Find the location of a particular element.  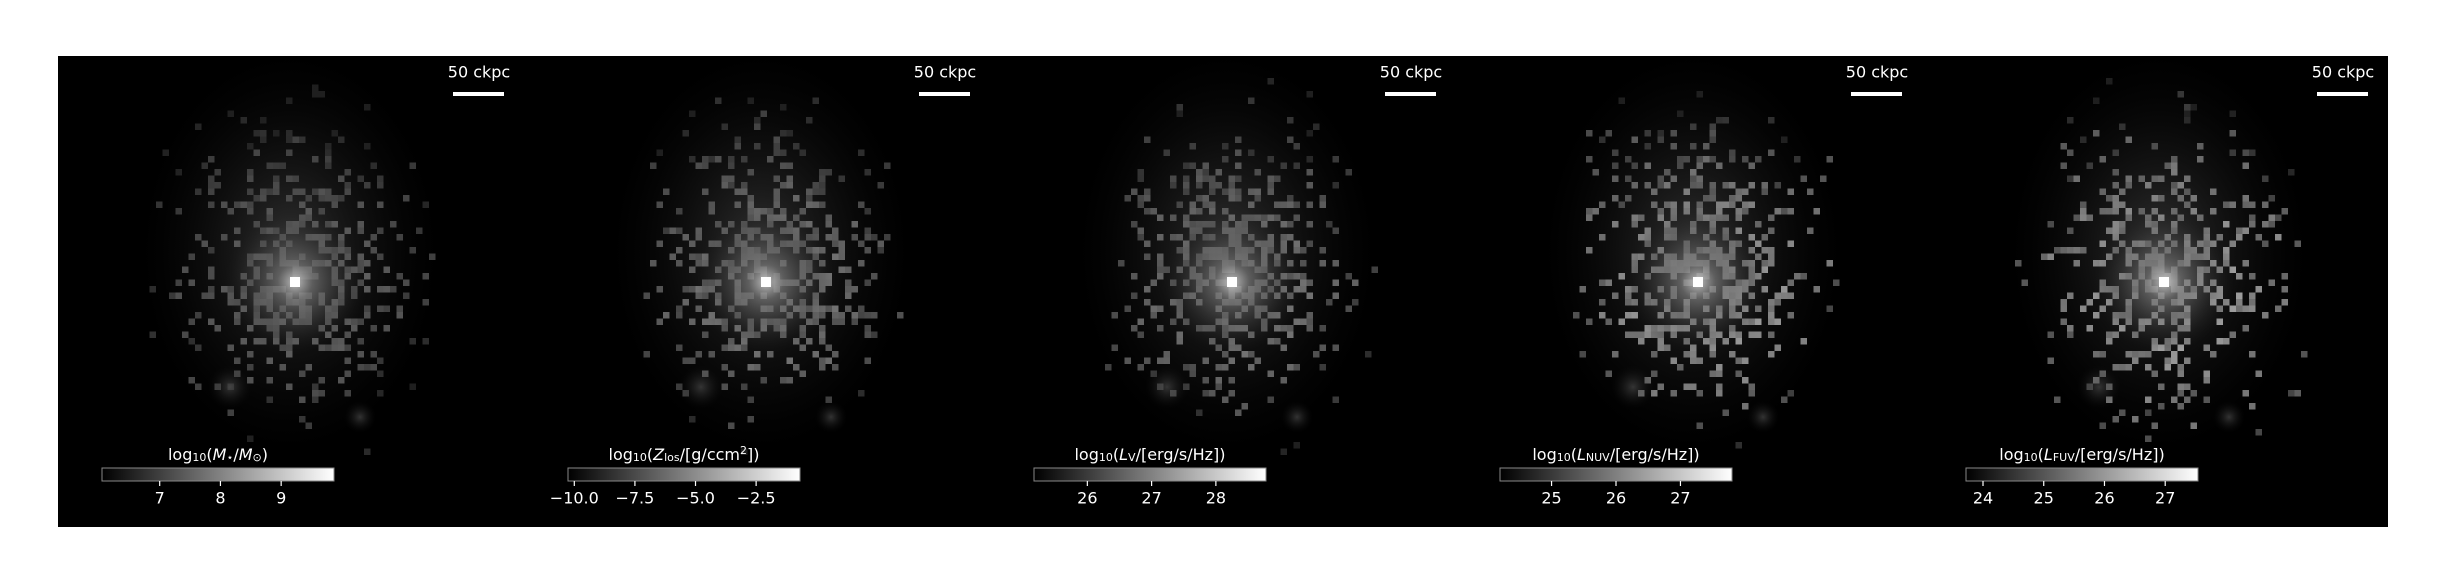

label-part: los is located at coordinates (672, 457).